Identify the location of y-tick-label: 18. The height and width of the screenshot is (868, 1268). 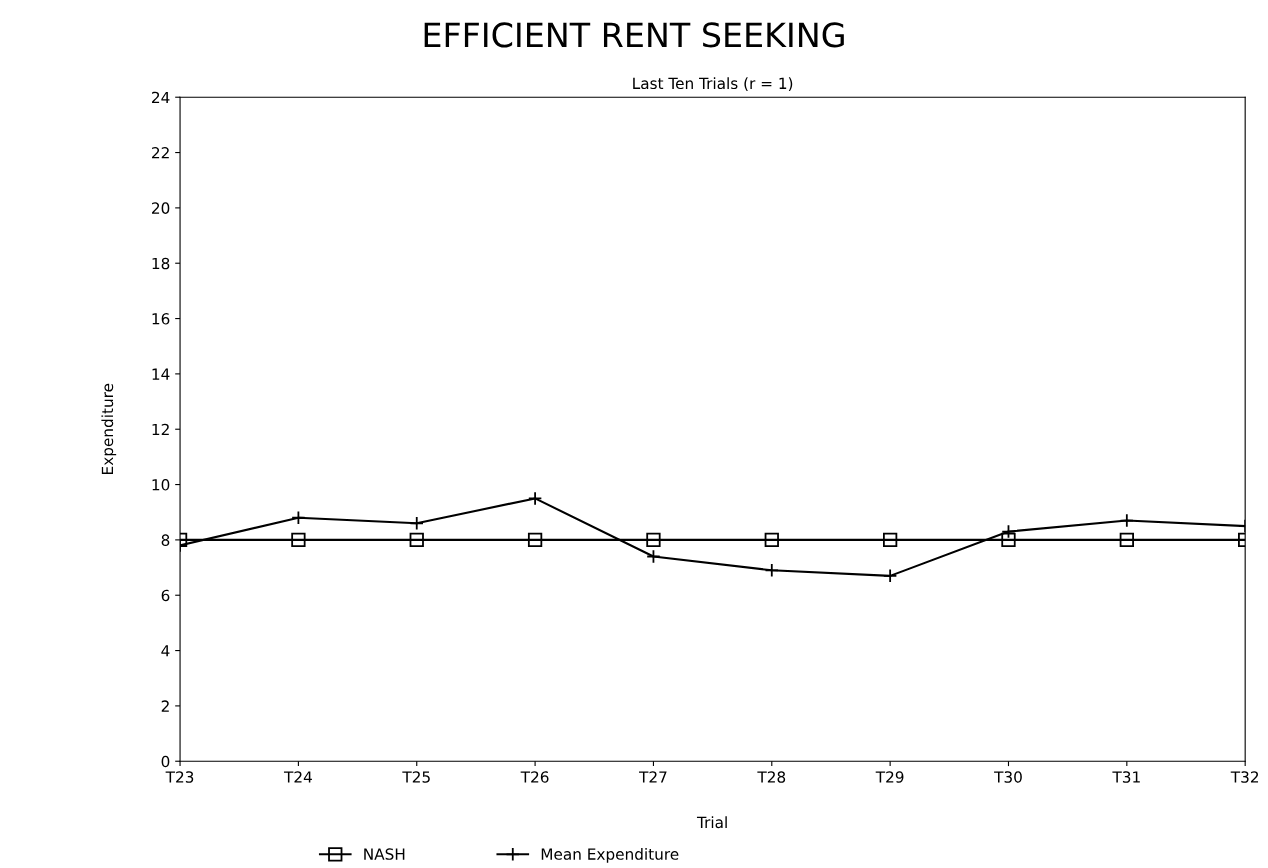
(161, 263).